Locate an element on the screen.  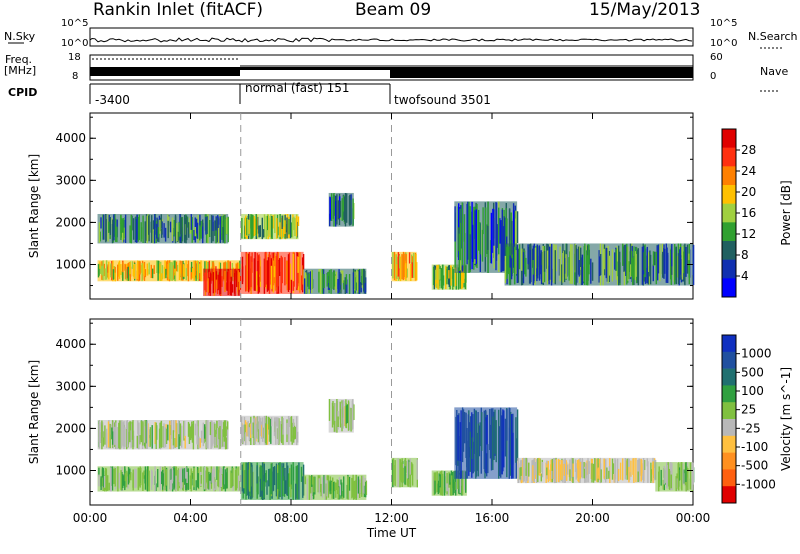
x-tick-label: 00:00 is located at coordinates (693, 518).